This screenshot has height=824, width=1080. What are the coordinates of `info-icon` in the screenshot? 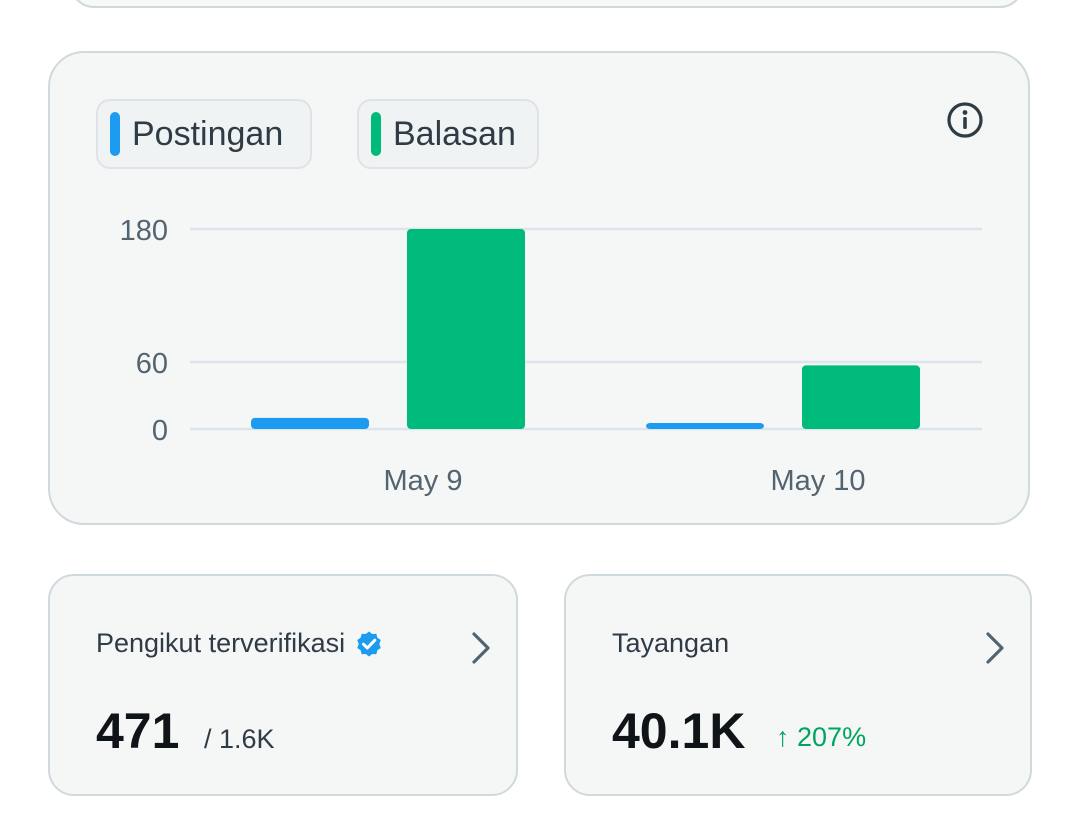 It's located at (965, 120).